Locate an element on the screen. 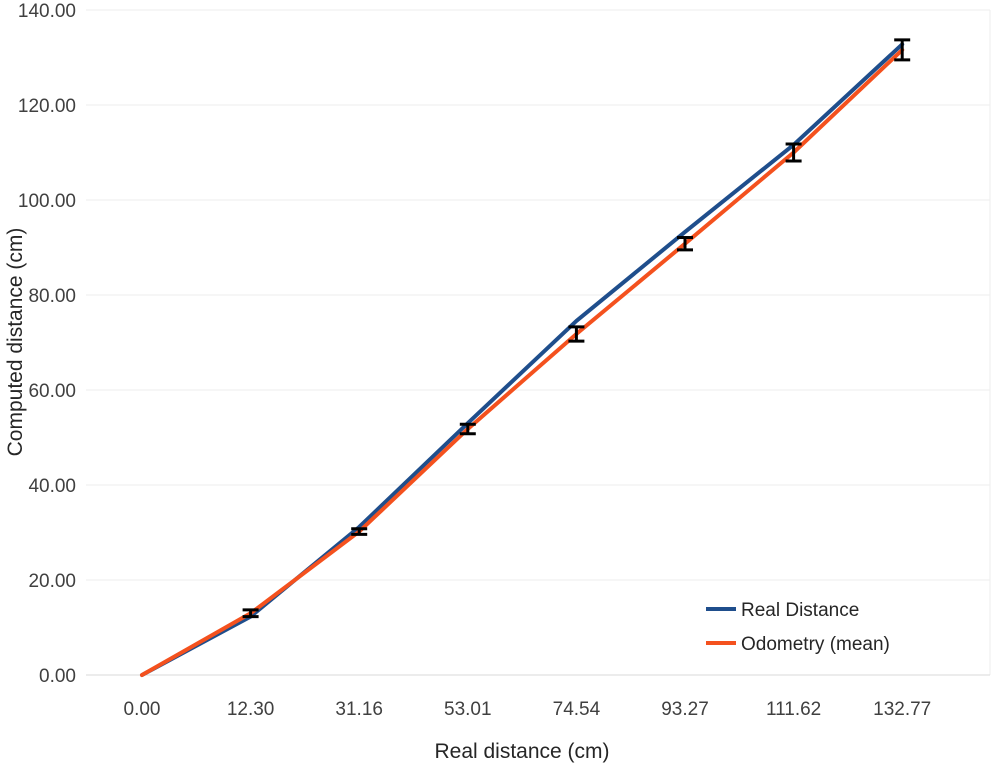 The width and height of the screenshot is (1000, 770). x-tick-label: 53.01 is located at coordinates (468, 709).